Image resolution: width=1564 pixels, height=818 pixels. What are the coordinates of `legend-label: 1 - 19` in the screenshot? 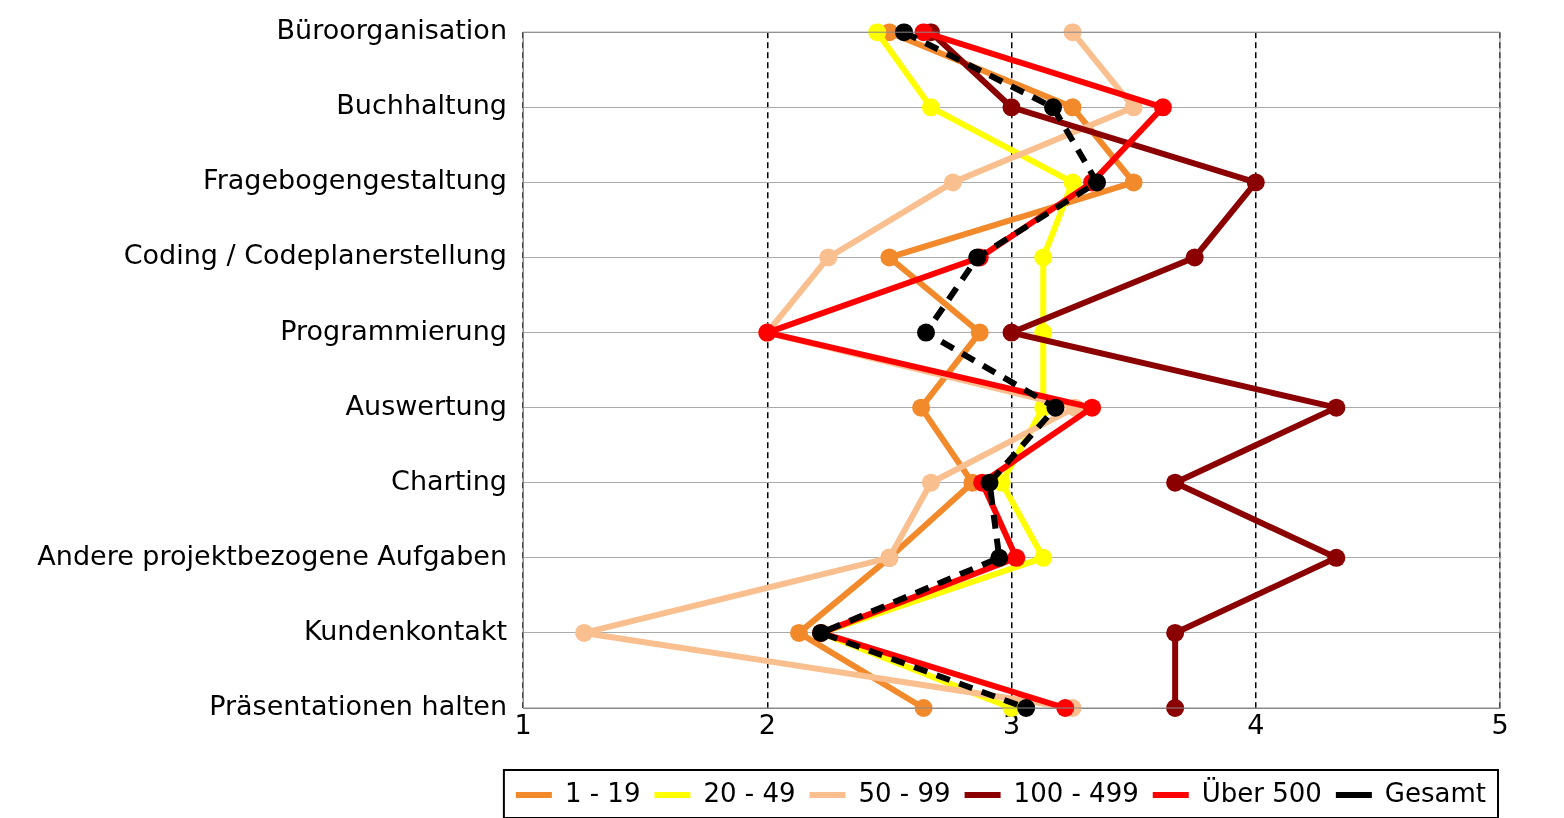 It's located at (602, 792).